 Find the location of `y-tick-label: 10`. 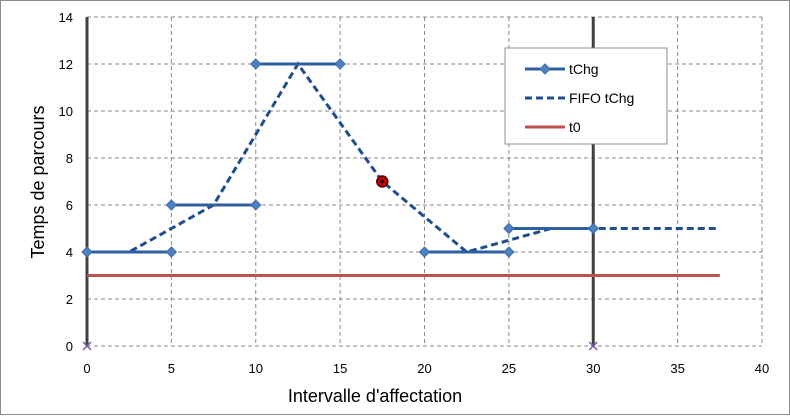

y-tick-label: 10 is located at coordinates (66, 111).